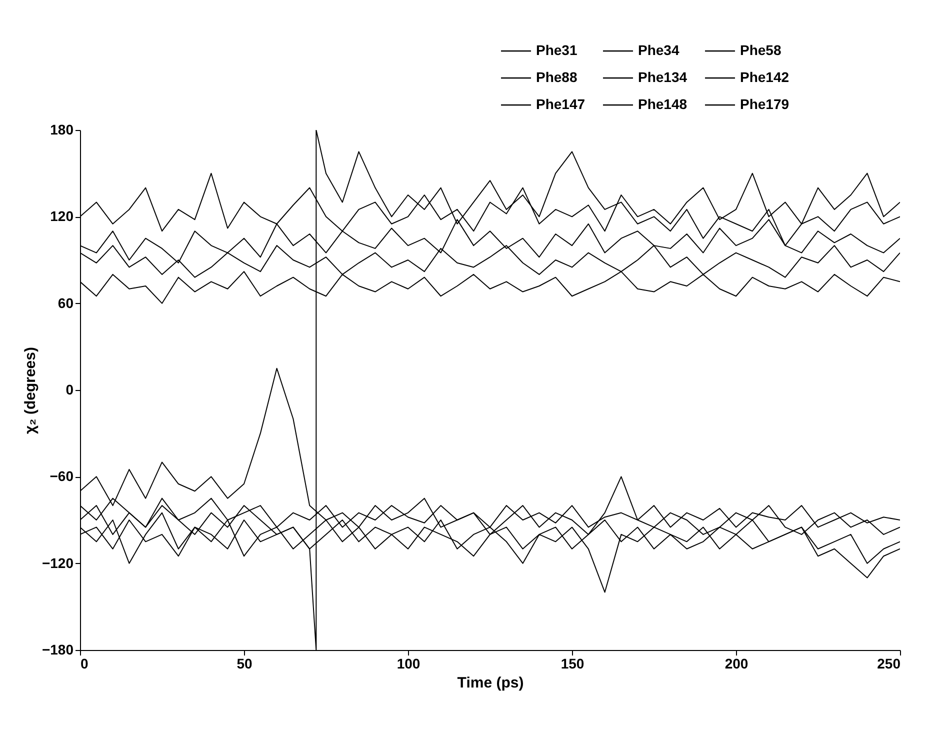 This screenshot has height=732, width=949. Describe the element at coordinates (244, 664) in the screenshot. I see `x-tick-label: 50` at that location.